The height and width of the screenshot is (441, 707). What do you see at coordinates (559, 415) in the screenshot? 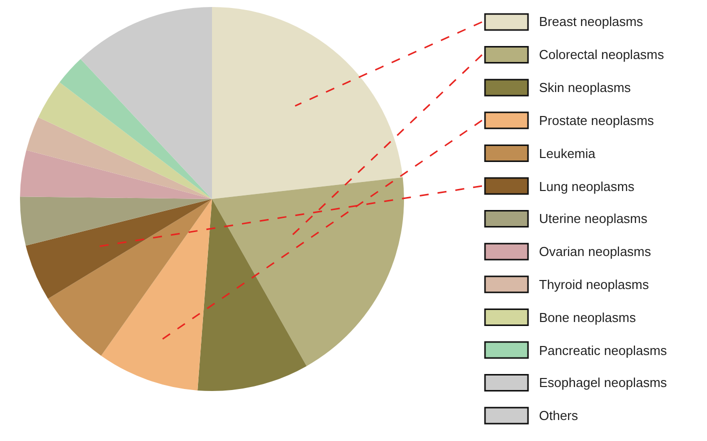
I see `legend-label: Others` at bounding box center [559, 415].